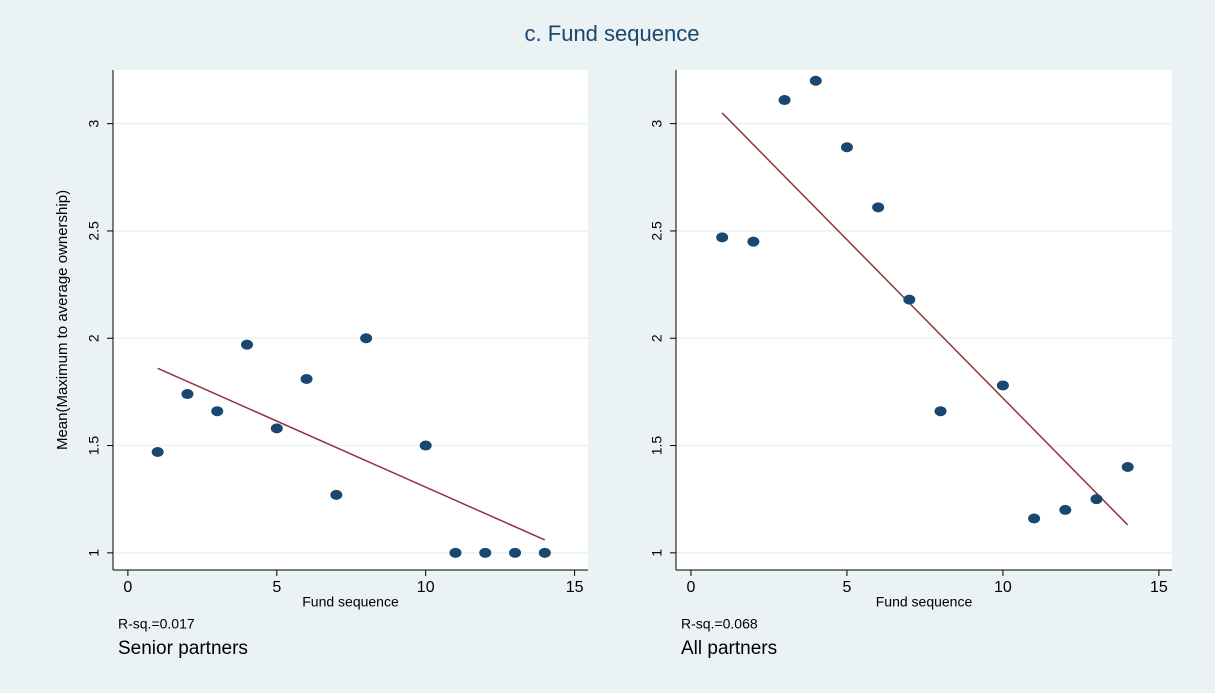 This screenshot has height=693, width=1215. Describe the element at coordinates (612, 33) in the screenshot. I see `chart-title: c. Fund sequence` at that location.